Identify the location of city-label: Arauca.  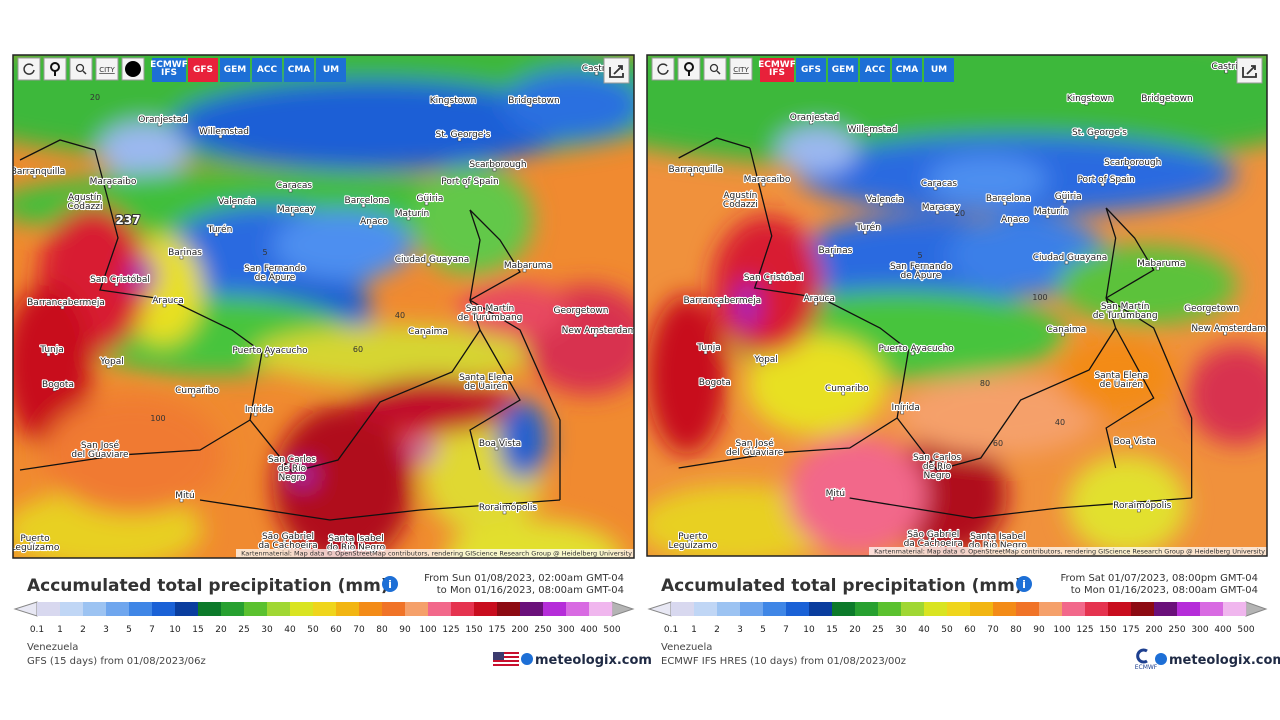
(819, 299).